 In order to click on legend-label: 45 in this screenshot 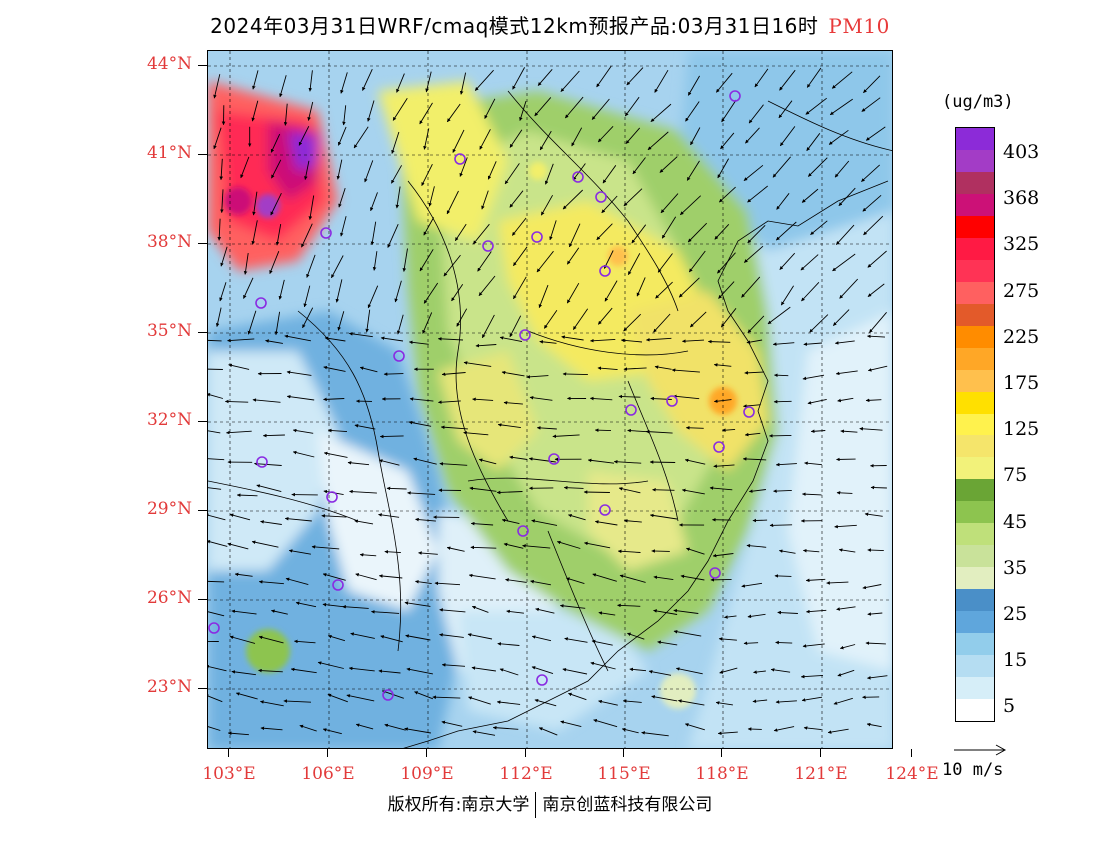, I will do `click(1015, 521)`.